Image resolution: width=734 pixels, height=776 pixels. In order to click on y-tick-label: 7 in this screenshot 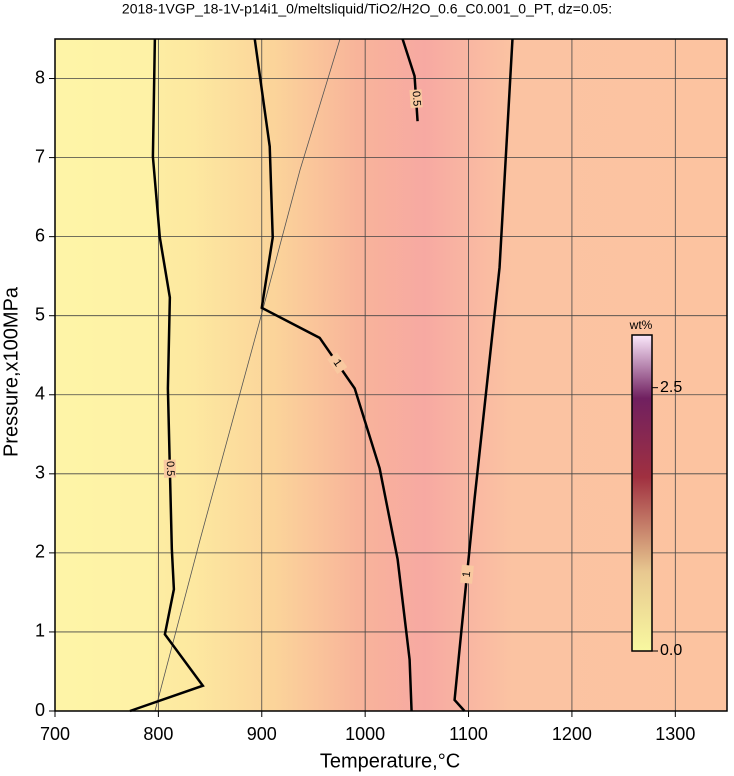, I will do `click(40, 156)`.